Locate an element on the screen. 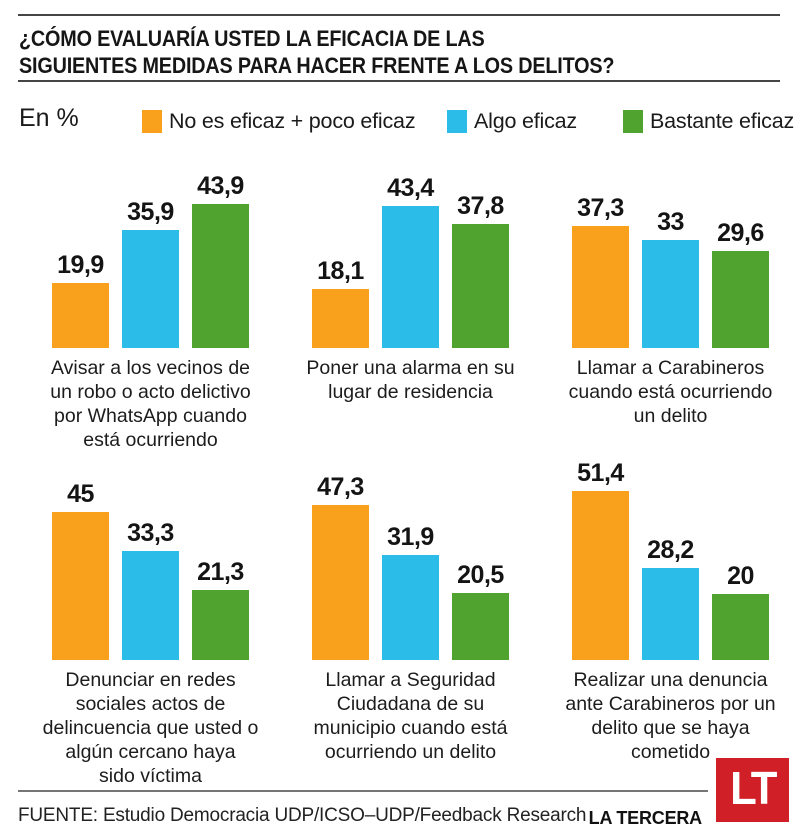 The height and width of the screenshot is (827, 800). bar-cell: 47,3 is located at coordinates (340, 557).